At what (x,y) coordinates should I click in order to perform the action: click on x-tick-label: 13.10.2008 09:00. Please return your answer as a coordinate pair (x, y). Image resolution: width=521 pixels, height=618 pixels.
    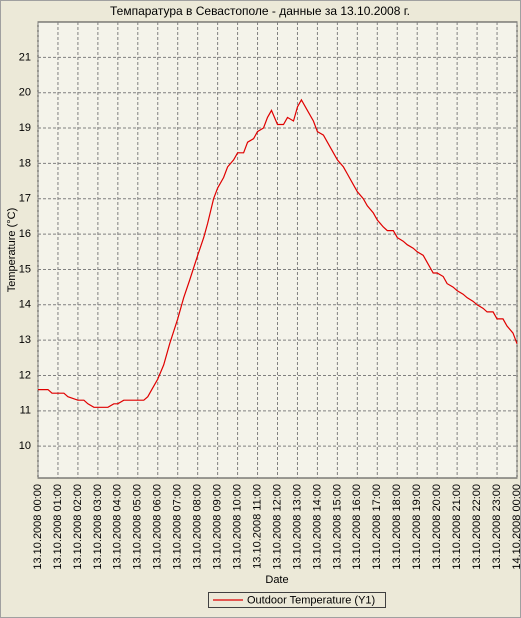
    Looking at the image, I should click on (218, 527).